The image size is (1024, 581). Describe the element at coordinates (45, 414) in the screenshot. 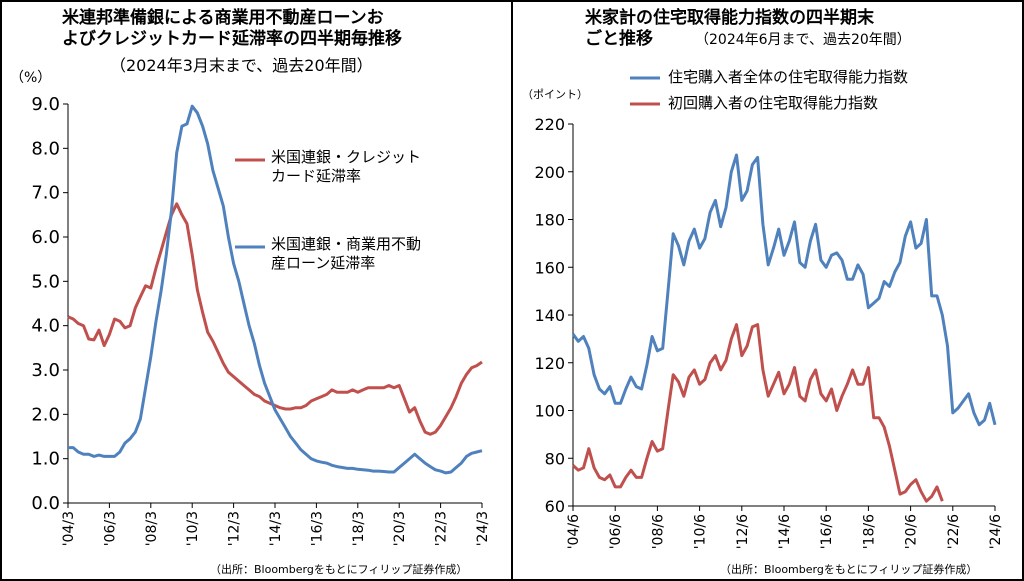

I see `y-tick-label: 2.0` at that location.